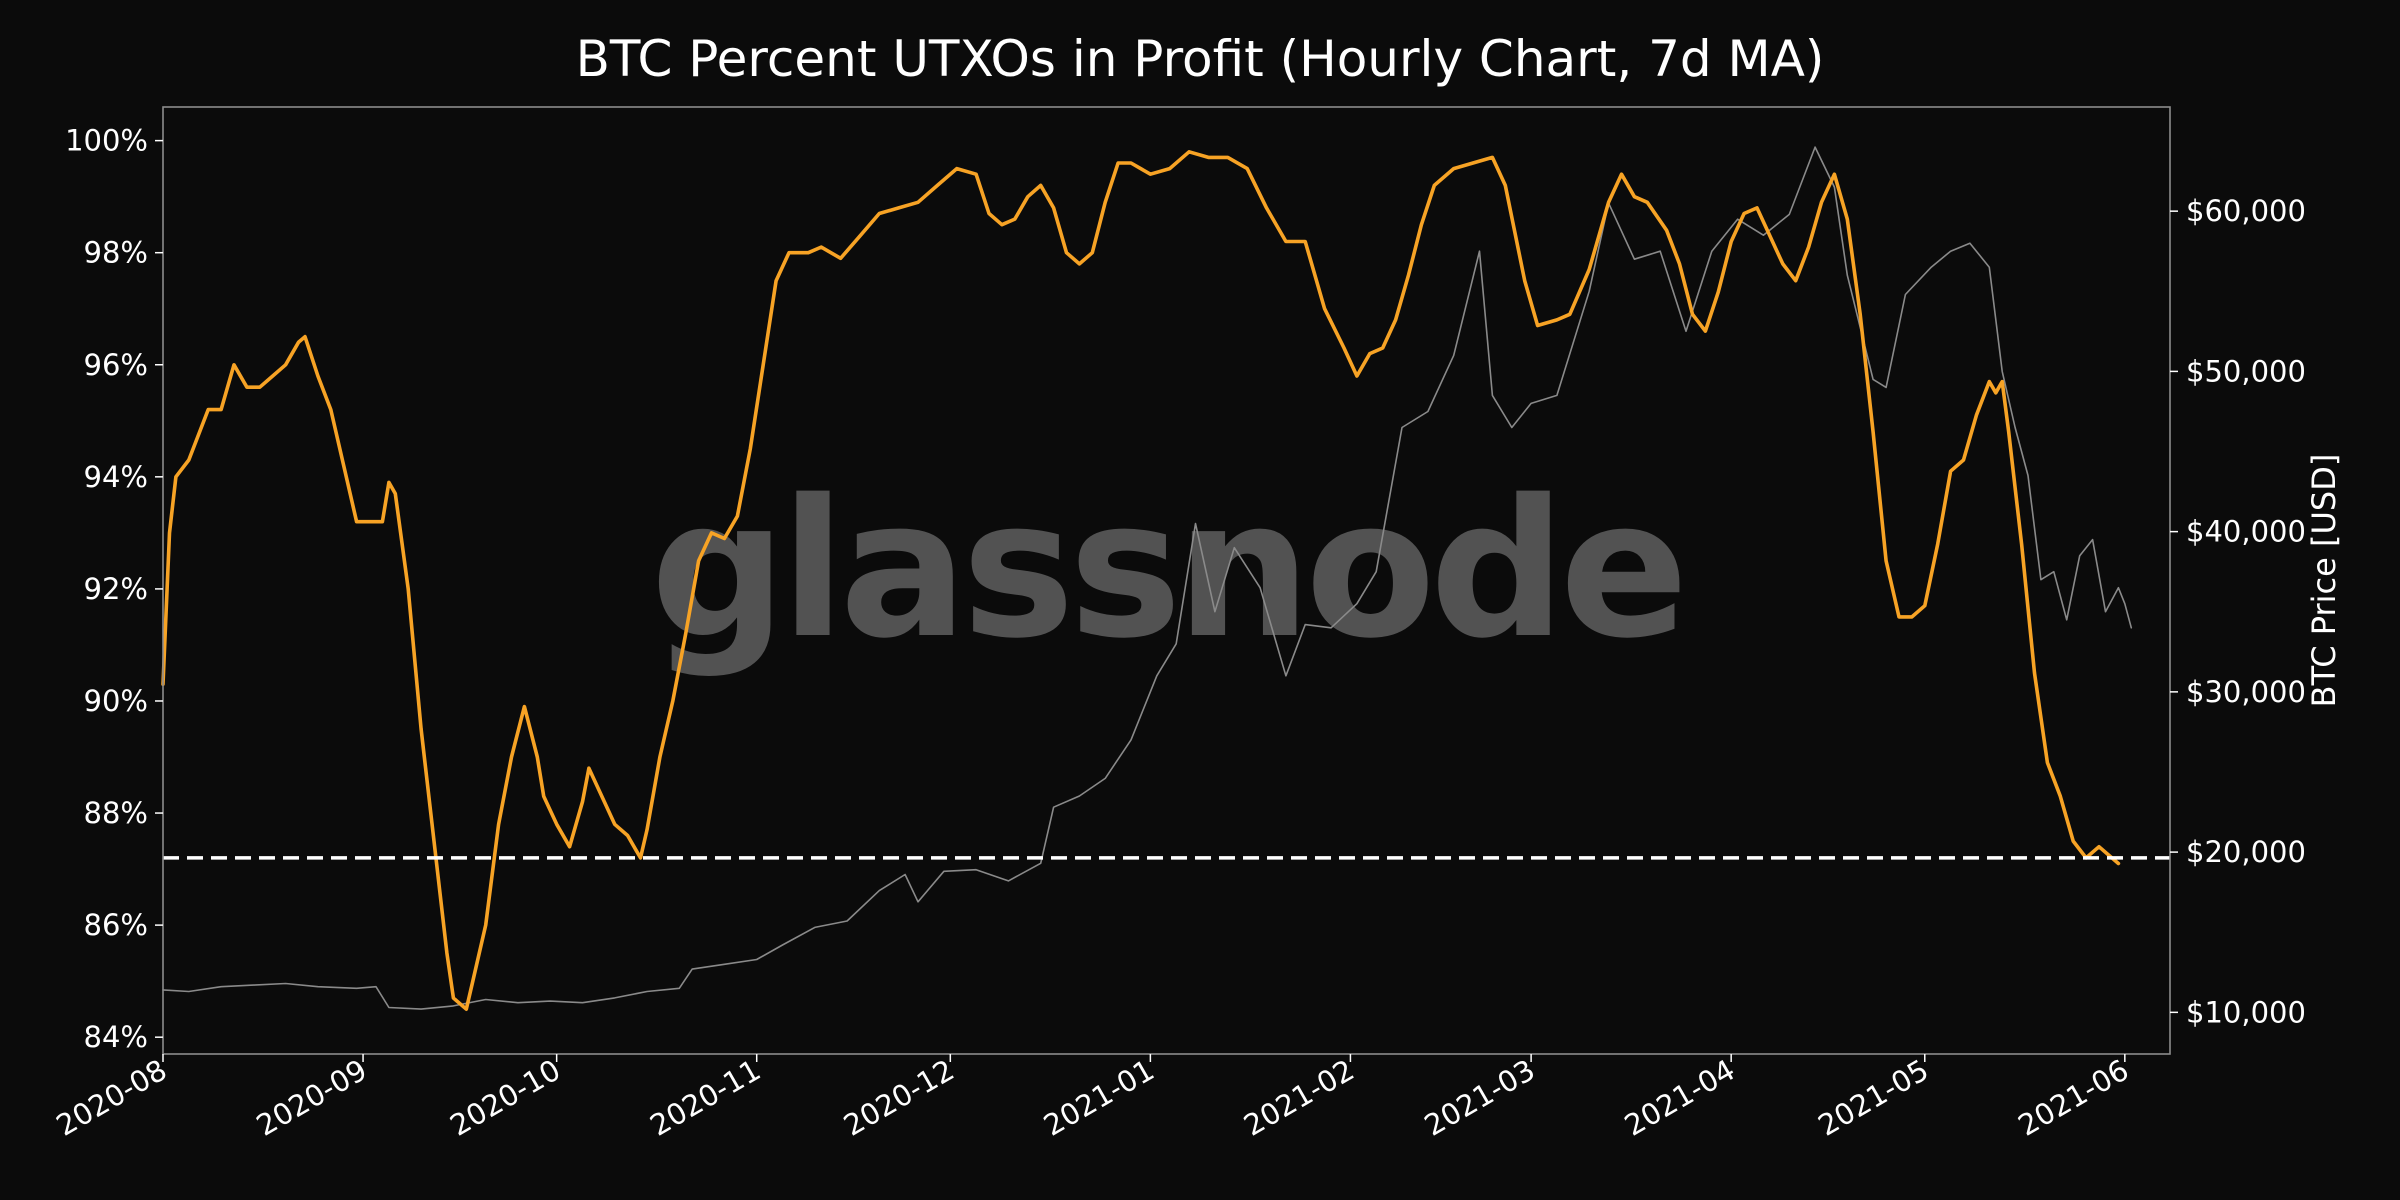 Image resolution: width=2400 pixels, height=1200 pixels. Describe the element at coordinates (1299, 1098) in the screenshot. I see `x-tick-label: 2021-02` at that location.